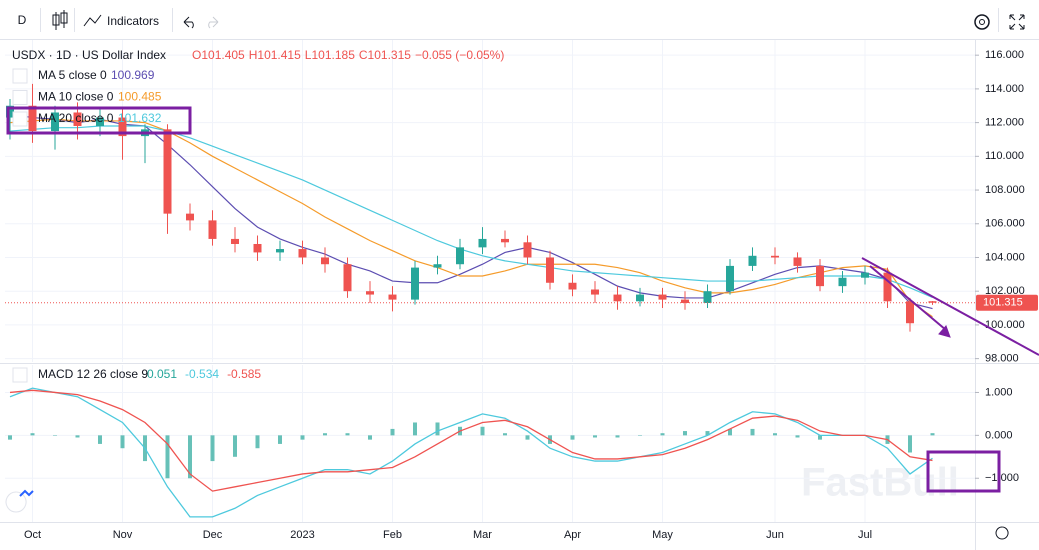 This screenshot has width=1039, height=550. Describe the element at coordinates (950, 306) in the screenshot. I see `trend-line` at that location.